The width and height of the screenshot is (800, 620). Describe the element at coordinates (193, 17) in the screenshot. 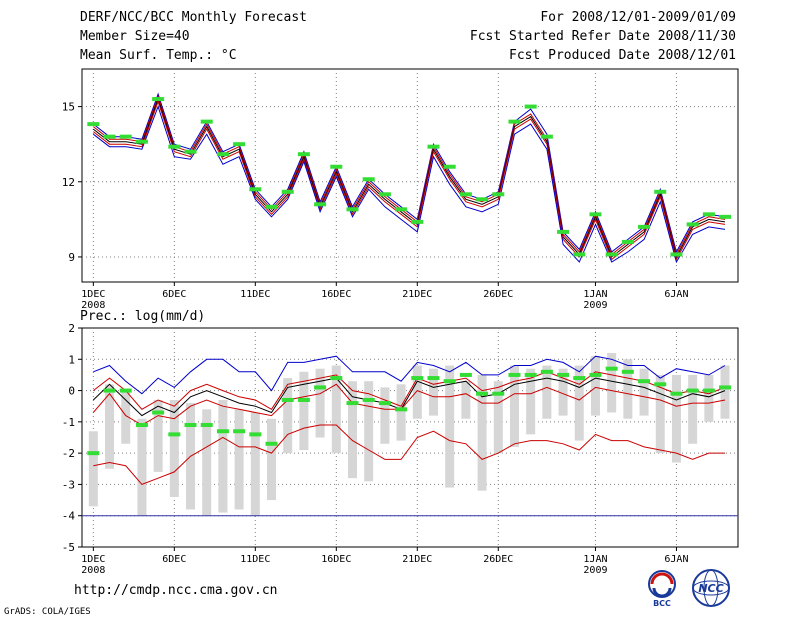

I see `chart-title: DERF/NCC/BCC Monthly Forecast` at that location.